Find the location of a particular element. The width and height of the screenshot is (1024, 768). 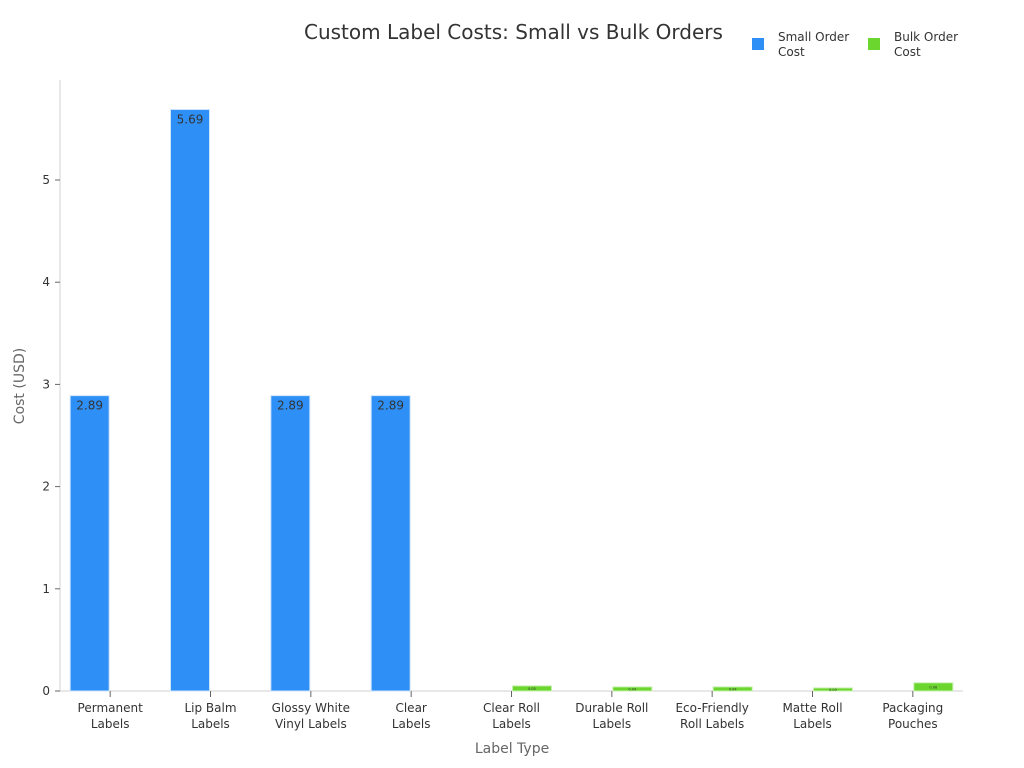

y-tick-label: 1 is located at coordinates (46, 589).